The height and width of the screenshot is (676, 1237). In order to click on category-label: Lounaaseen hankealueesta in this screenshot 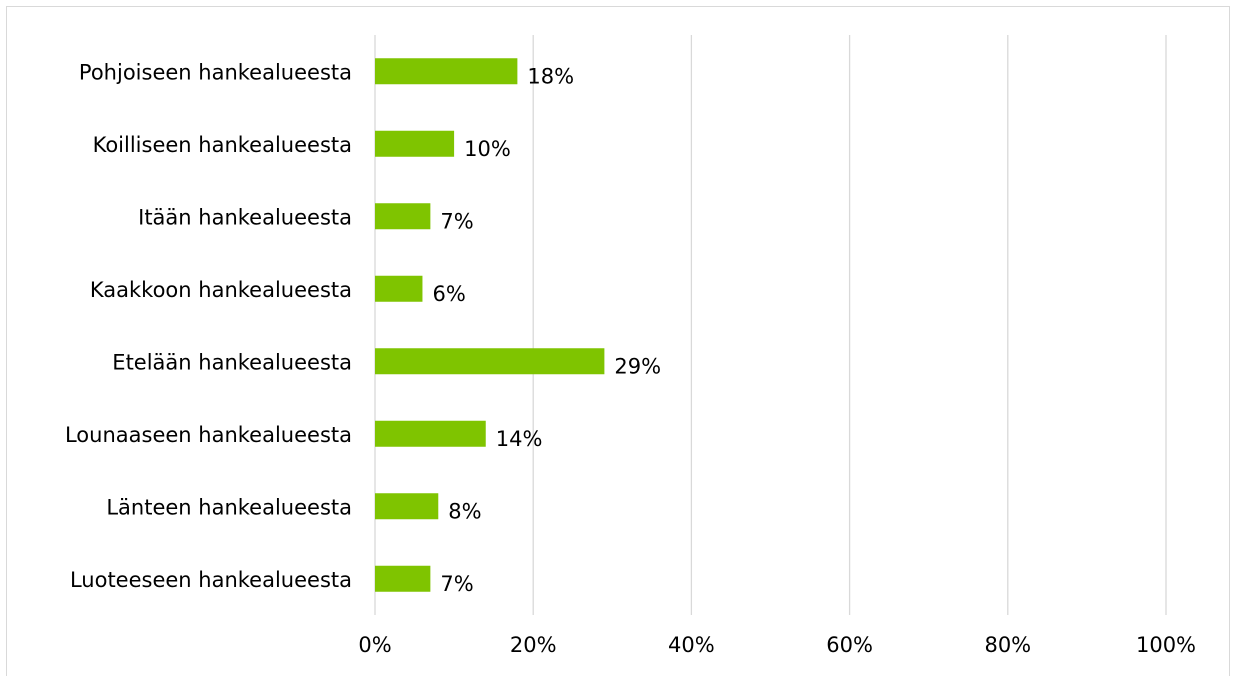, I will do `click(208, 435)`.